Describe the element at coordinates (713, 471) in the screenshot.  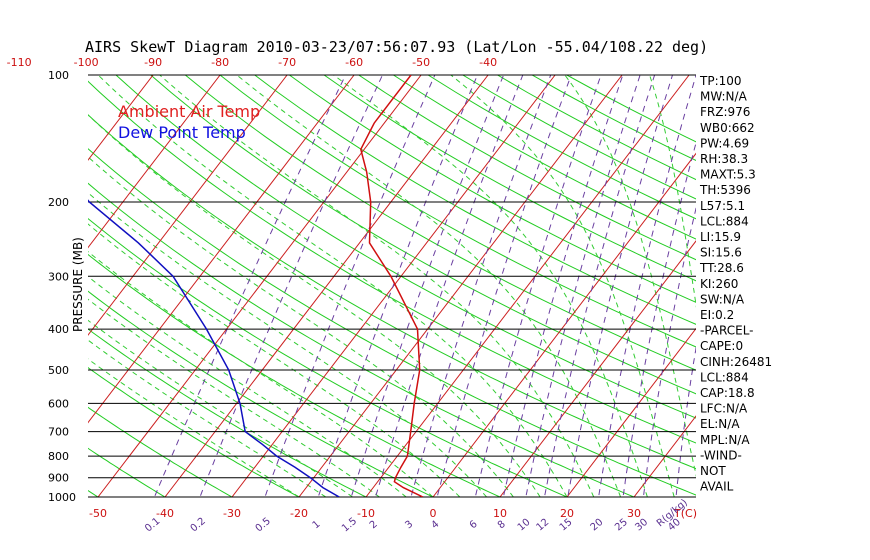
I see `index-value: NOT` at that location.